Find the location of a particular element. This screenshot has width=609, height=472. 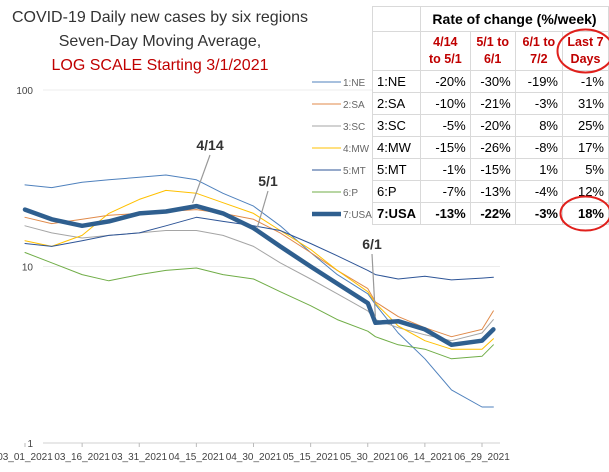

chart-title-line: Seven-Day Moving Average, is located at coordinates (160, 41).